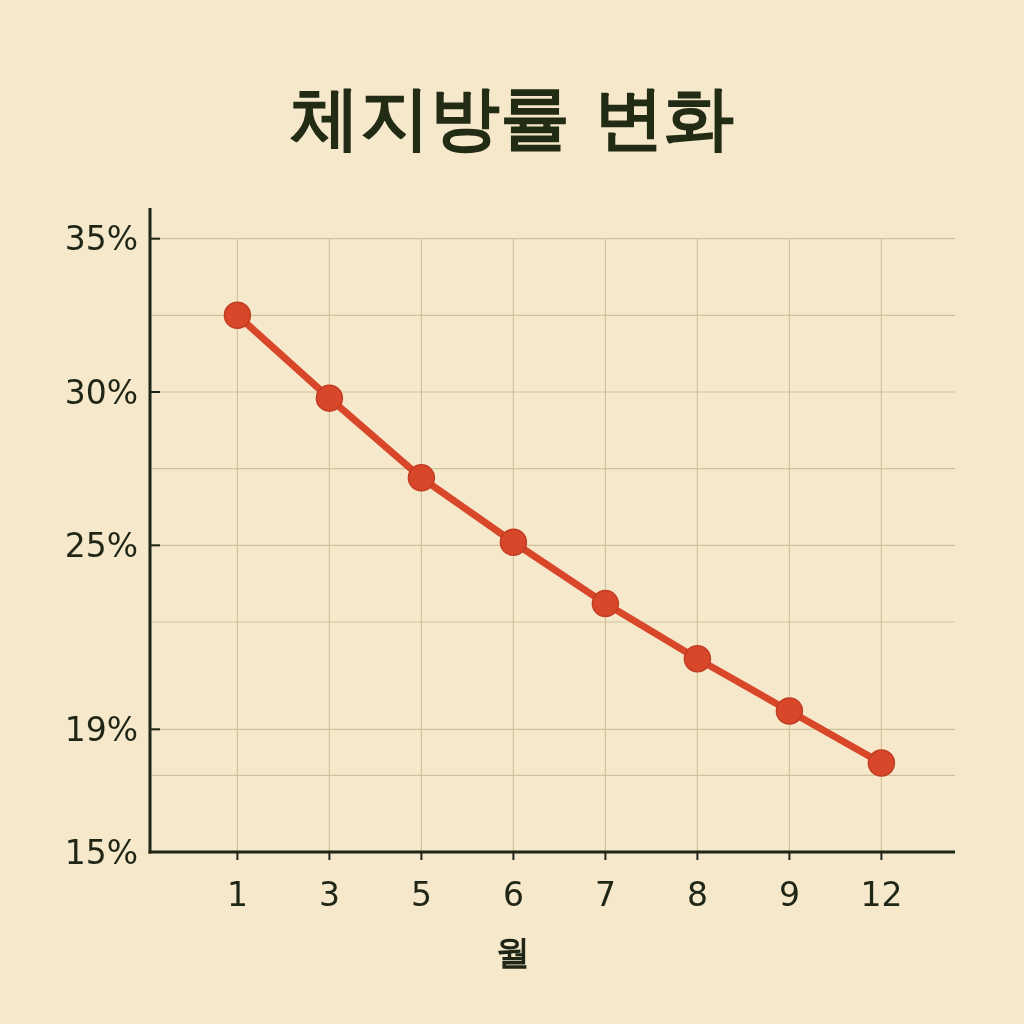 Image resolution: width=1024 pixels, height=1024 pixels. What do you see at coordinates (789, 894) in the screenshot?
I see `x-tick-label: 9` at bounding box center [789, 894].